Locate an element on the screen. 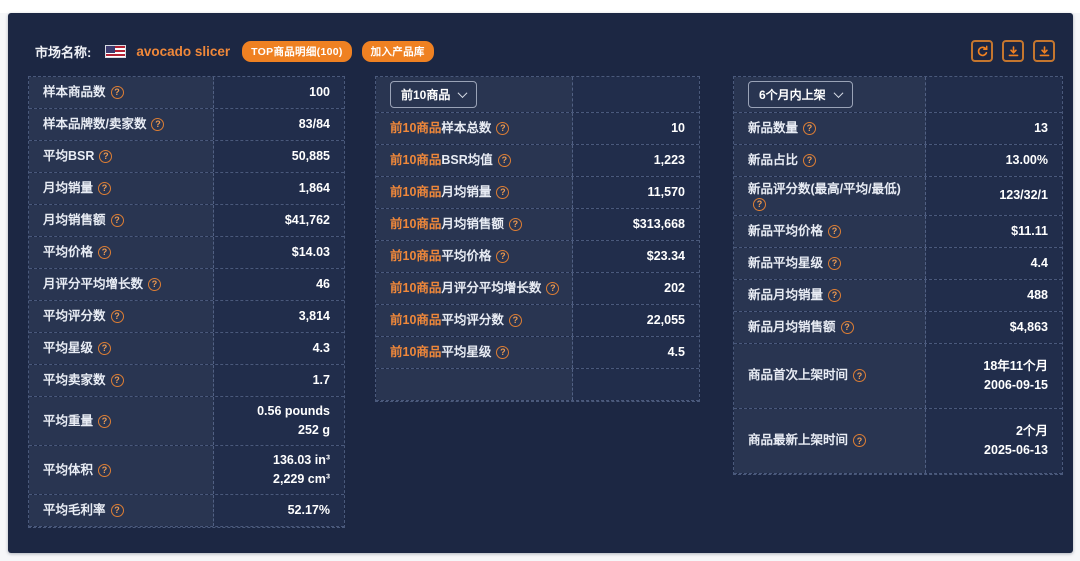 This screenshot has height=561, width=1080. row-value: 50,885 is located at coordinates (279, 156).